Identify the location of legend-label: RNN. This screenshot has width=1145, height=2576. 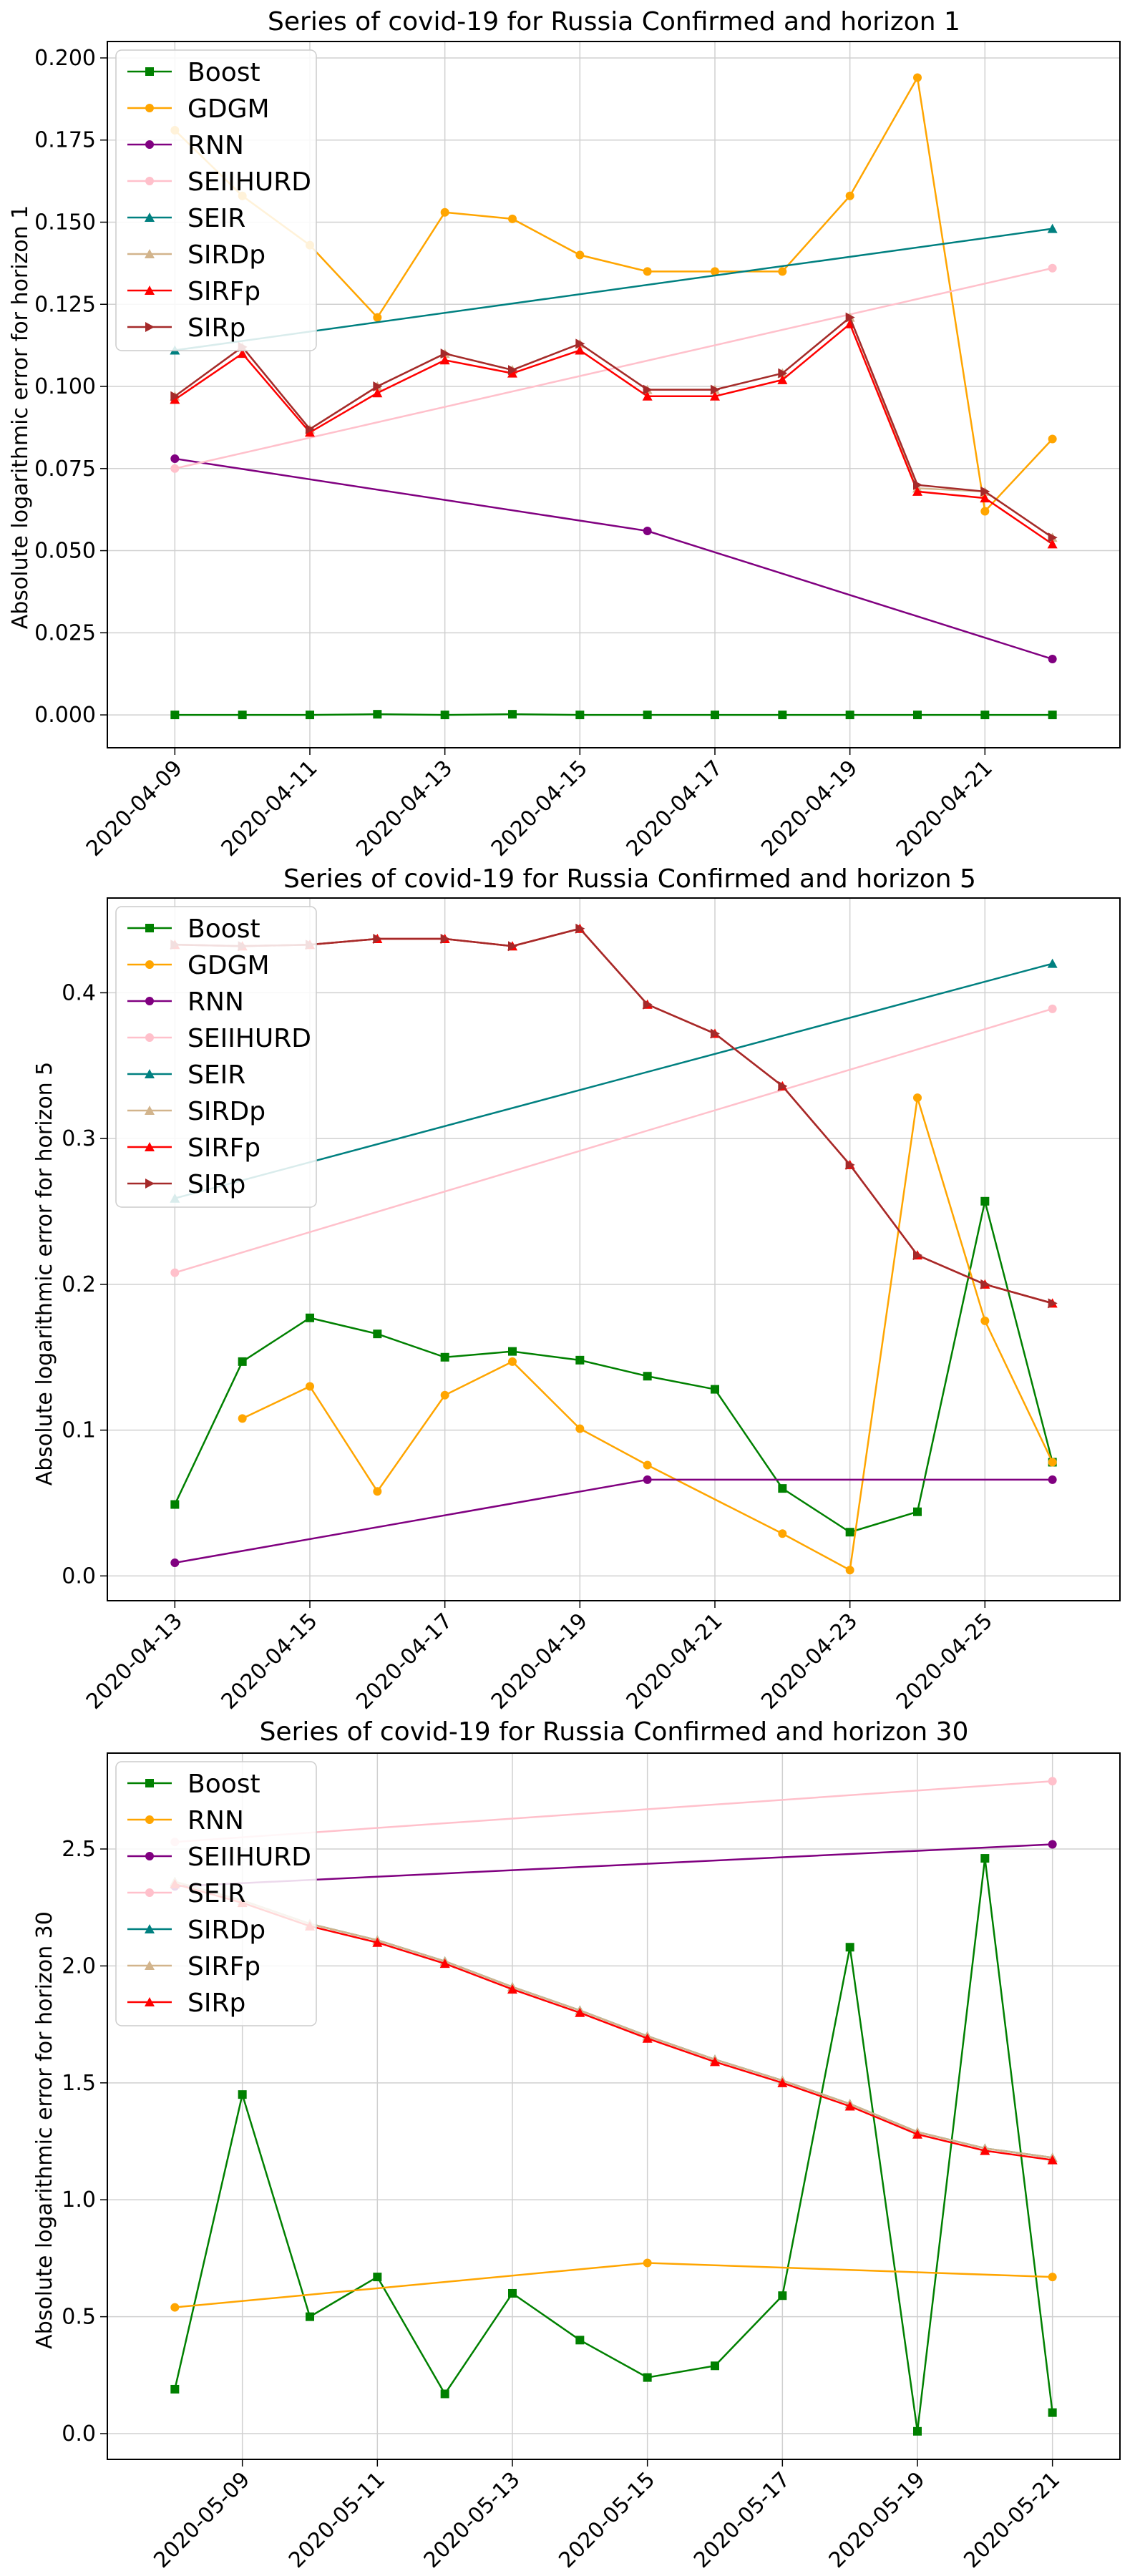
(215, 1002).